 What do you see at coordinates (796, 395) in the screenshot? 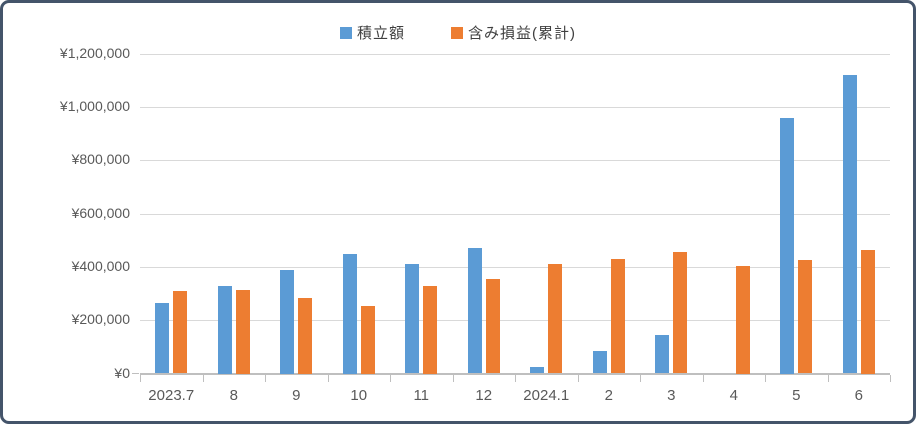
I see `x-axis-category-label: 5` at bounding box center [796, 395].